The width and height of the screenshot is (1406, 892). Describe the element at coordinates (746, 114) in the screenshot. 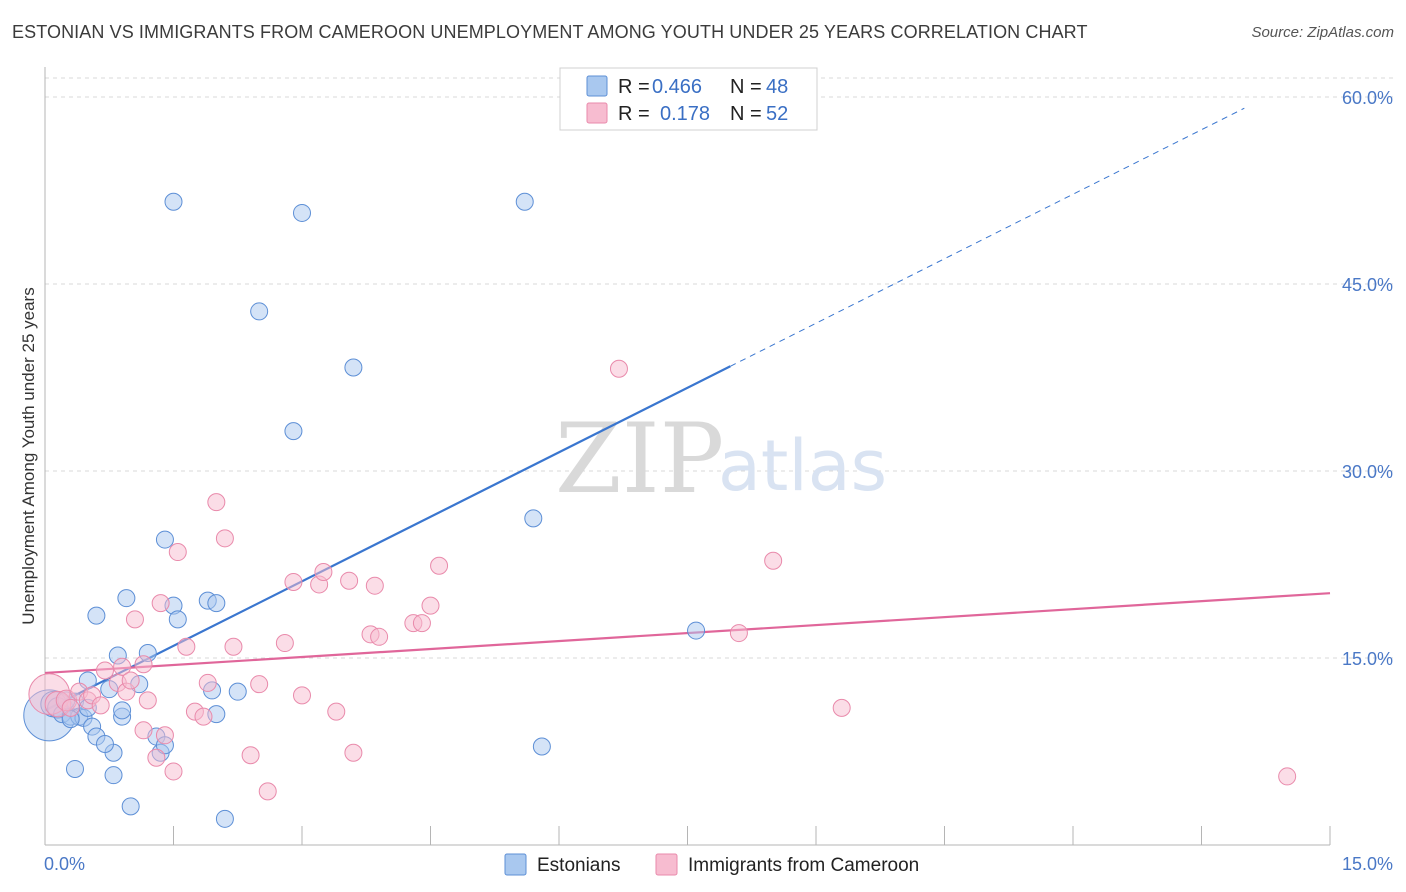

I see `legend-n-label-cameroon: N =` at that location.